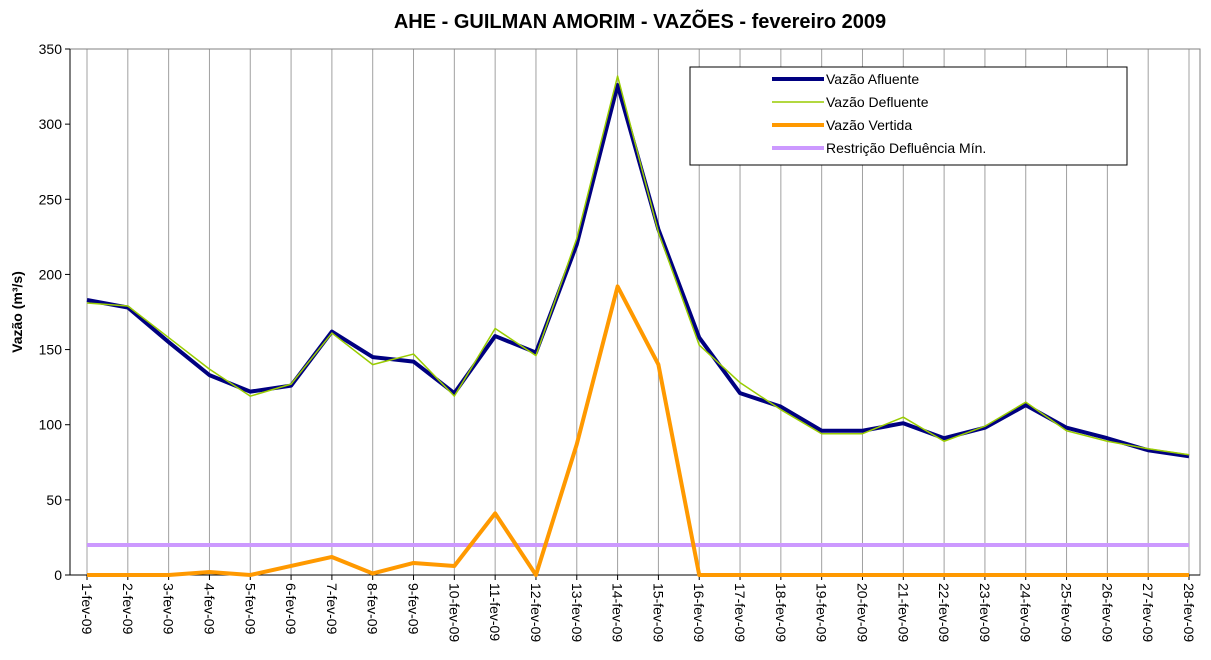  What do you see at coordinates (1067, 612) in the screenshot?
I see `x-tick-label: 25-fev-09` at bounding box center [1067, 612].